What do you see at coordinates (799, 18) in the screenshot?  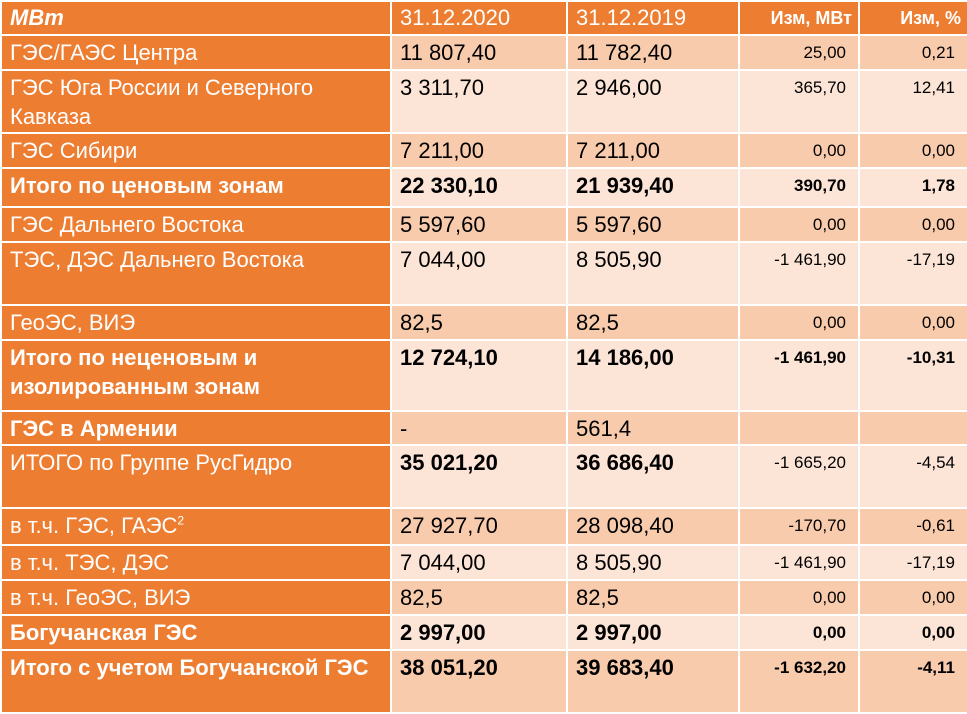 I see `header-change-mw: Изм, МВт` at bounding box center [799, 18].